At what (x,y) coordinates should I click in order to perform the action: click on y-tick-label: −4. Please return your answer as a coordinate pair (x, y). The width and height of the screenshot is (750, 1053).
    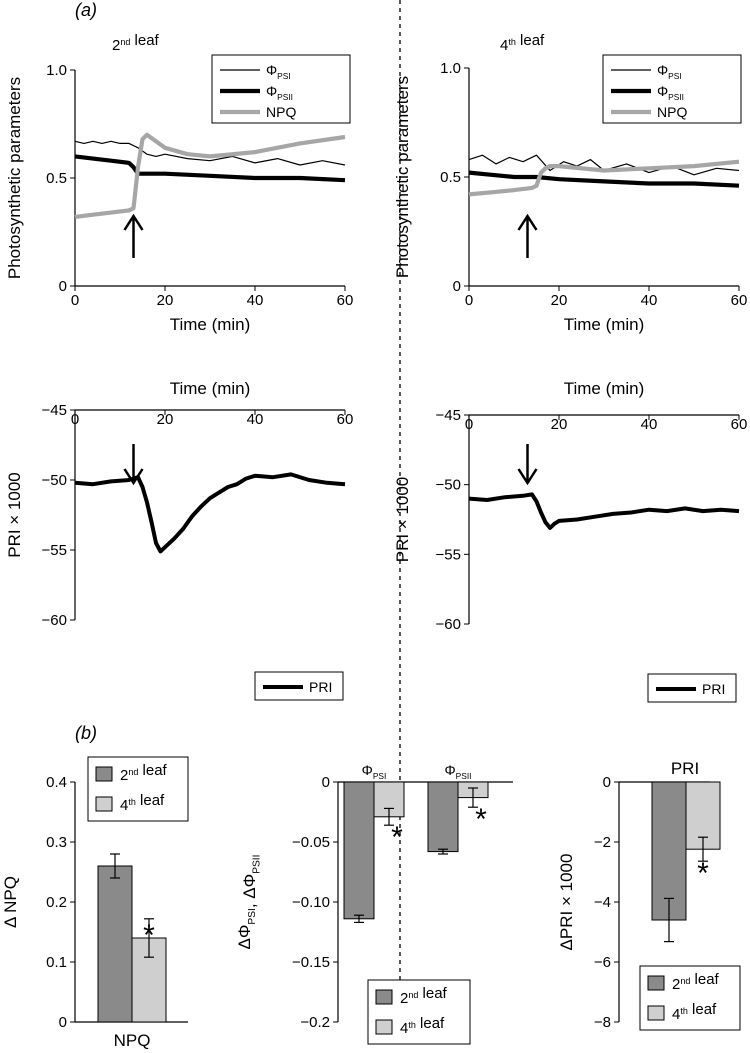
    Looking at the image, I should click on (602, 902).